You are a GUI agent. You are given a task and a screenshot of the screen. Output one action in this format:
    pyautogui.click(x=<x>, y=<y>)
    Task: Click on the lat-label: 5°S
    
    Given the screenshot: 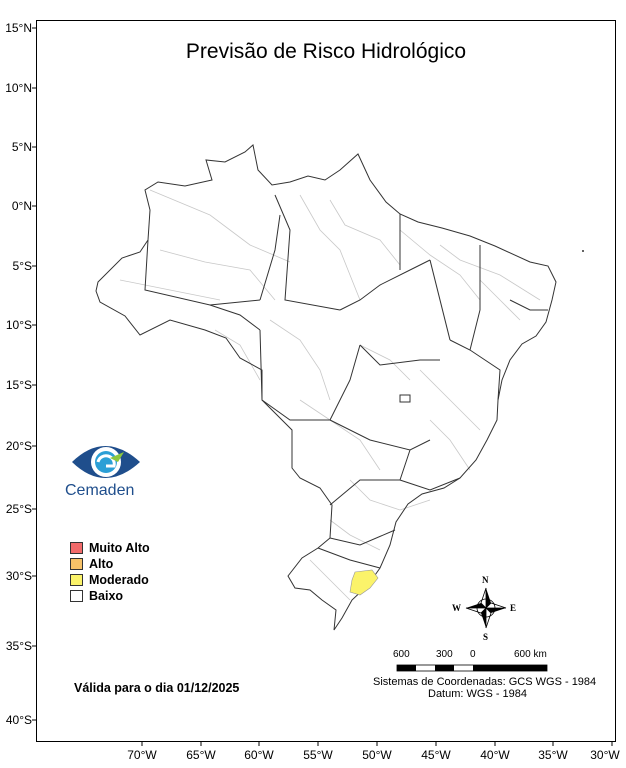 What is the action you would take?
    pyautogui.click(x=22, y=266)
    